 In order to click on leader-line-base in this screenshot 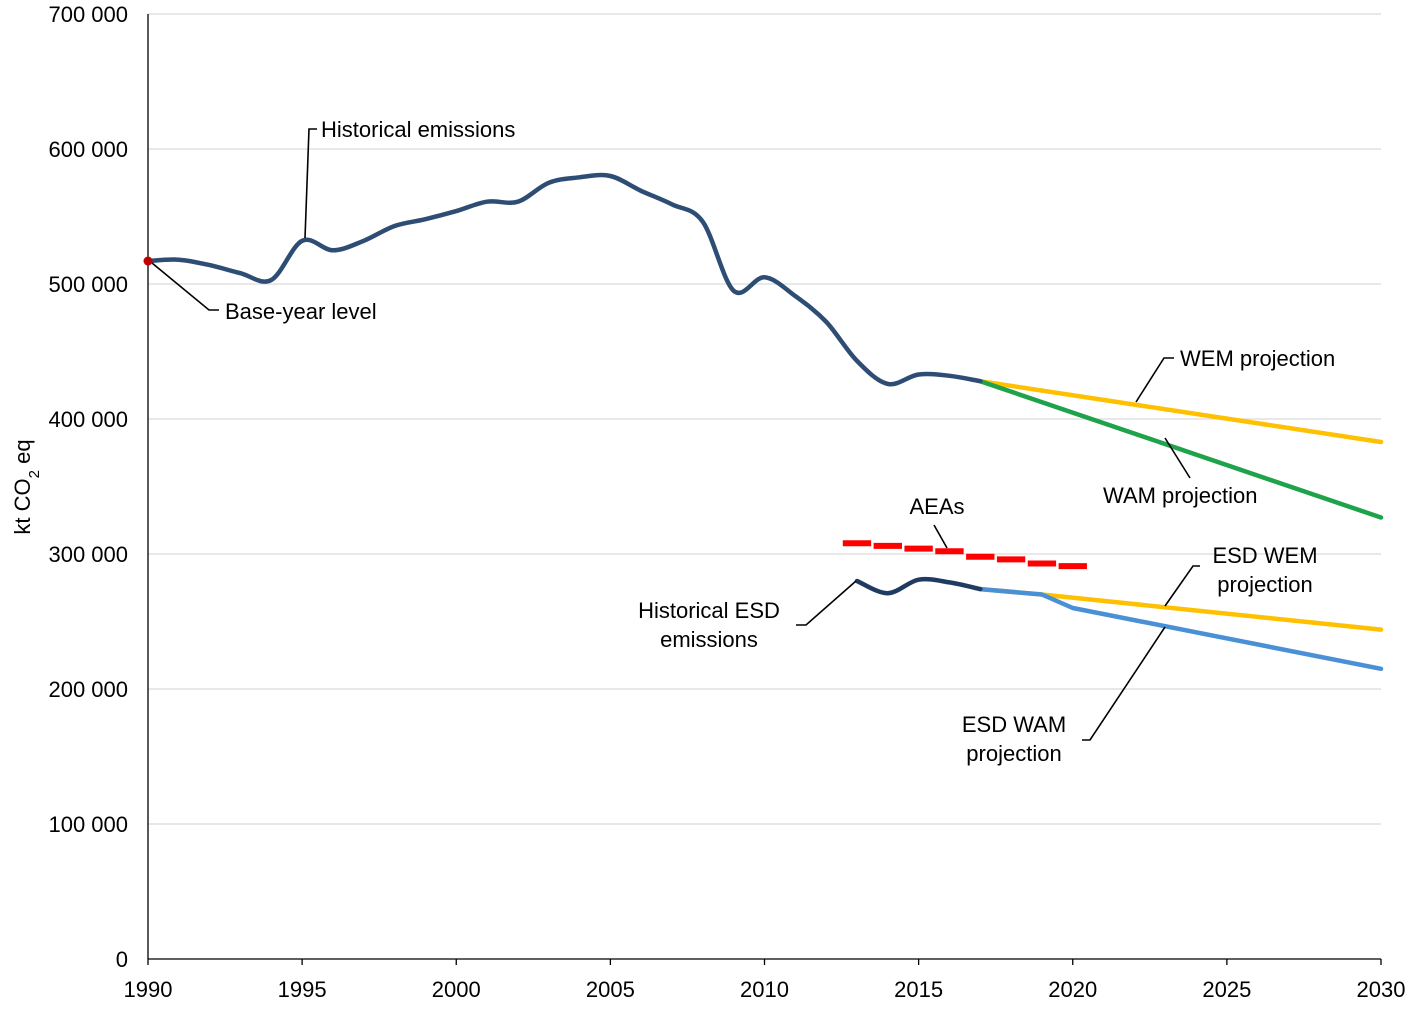, I will do `click(185, 286)`.